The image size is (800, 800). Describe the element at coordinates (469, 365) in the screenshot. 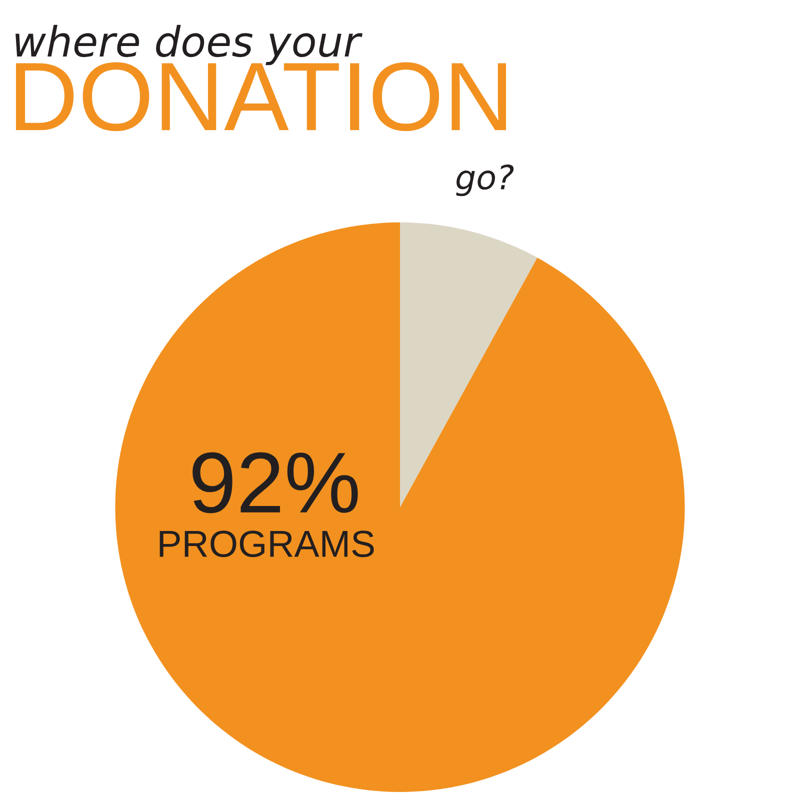

I see `pie-slice` at that location.